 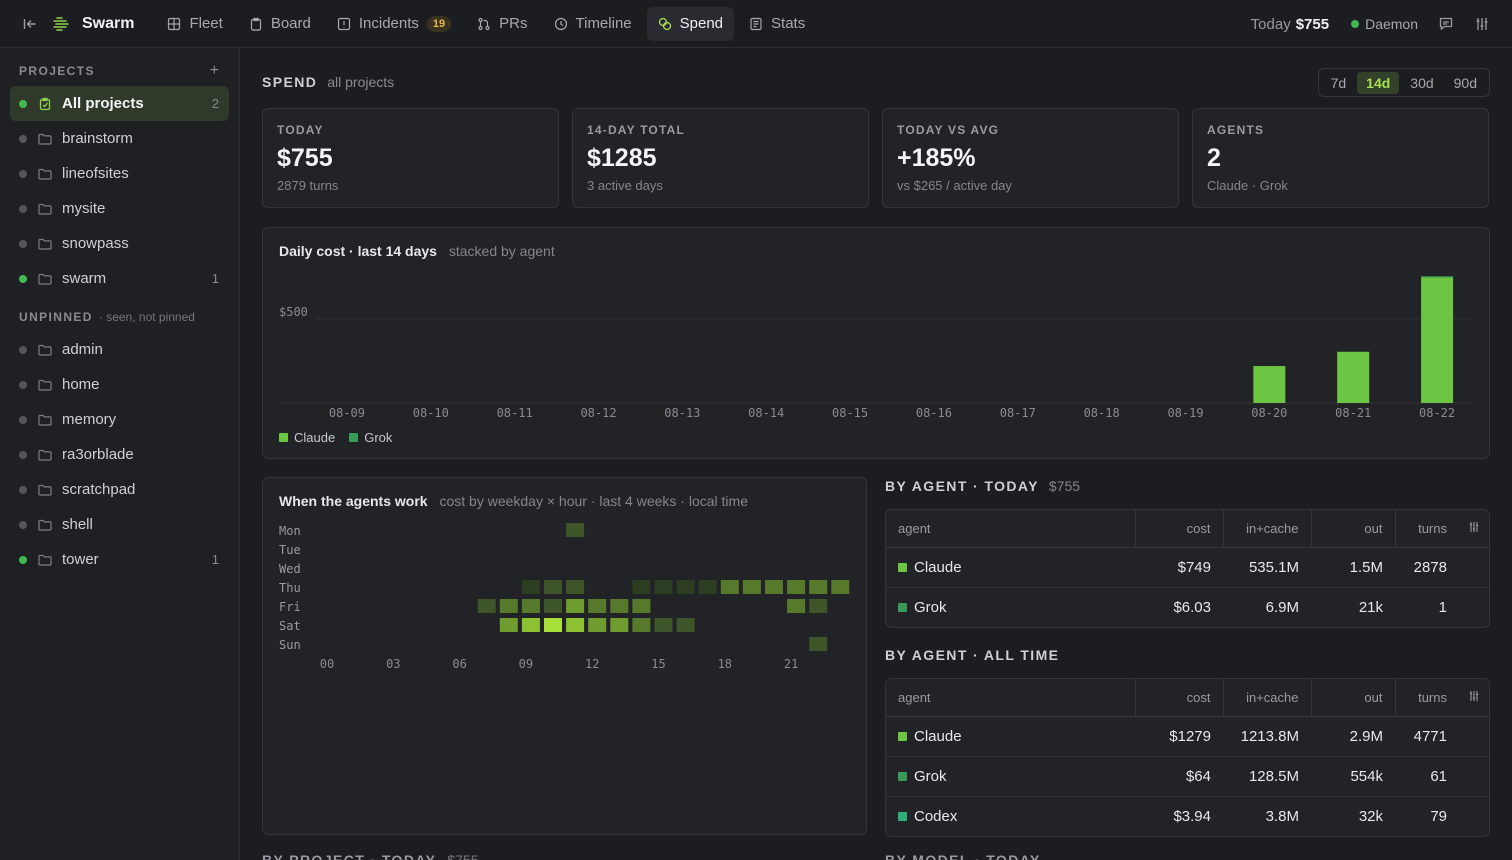 What do you see at coordinates (1187, 736) in the screenshot?
I see `table-row: Claude $1279 1213.8M 2.9M 4771` at bounding box center [1187, 736].